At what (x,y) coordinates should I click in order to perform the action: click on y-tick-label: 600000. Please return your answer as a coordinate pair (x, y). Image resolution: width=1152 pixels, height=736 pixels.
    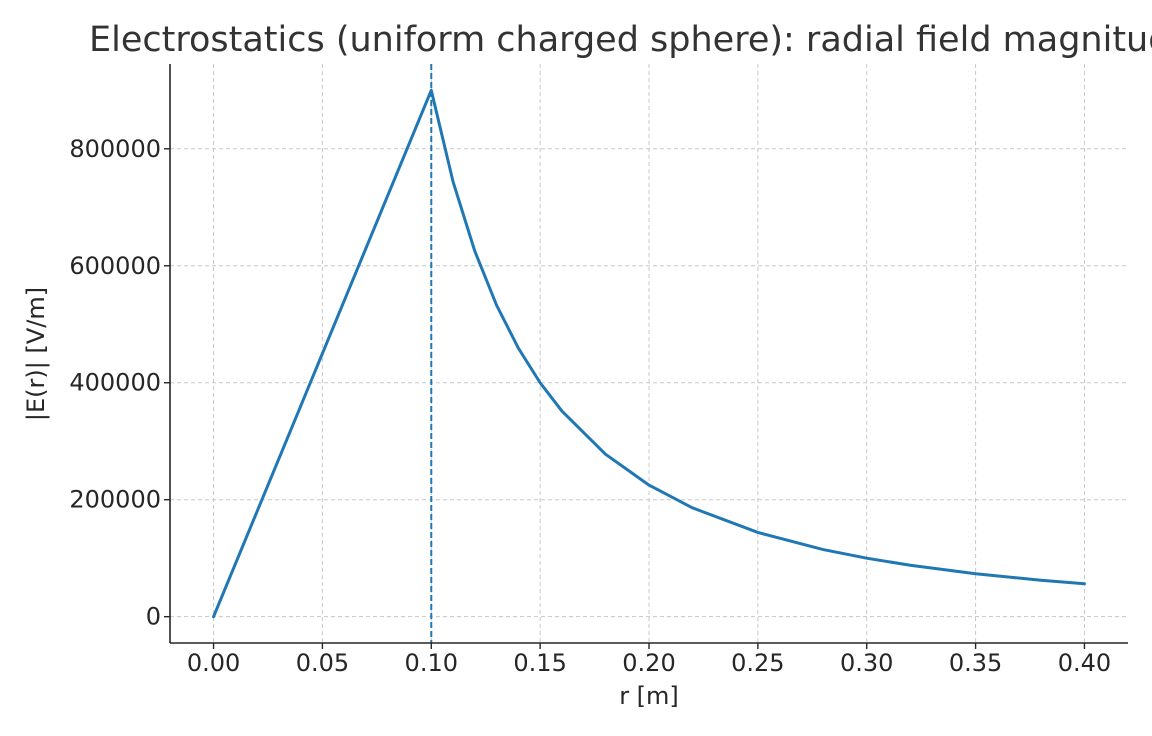
    Looking at the image, I should click on (115, 266).